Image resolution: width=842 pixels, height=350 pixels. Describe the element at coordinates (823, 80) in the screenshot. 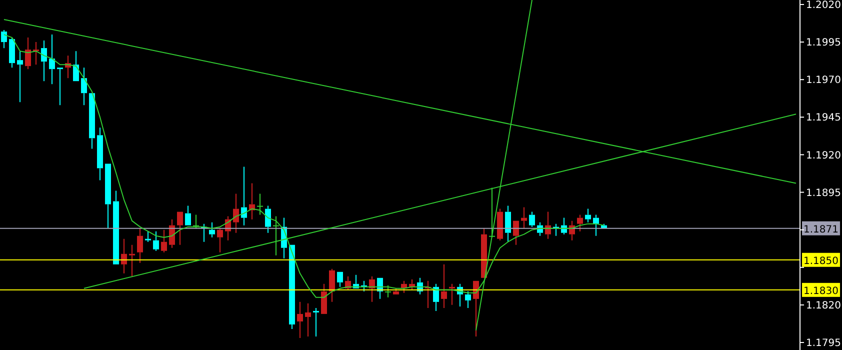

I see `y-tick-label: 1.1970` at that location.